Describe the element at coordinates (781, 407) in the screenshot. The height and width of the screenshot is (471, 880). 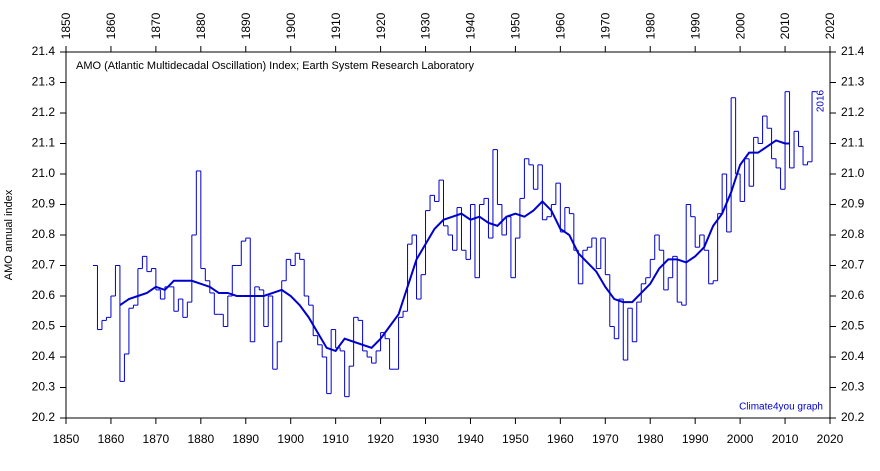
I see `credit: Climate4you graph` at that location.